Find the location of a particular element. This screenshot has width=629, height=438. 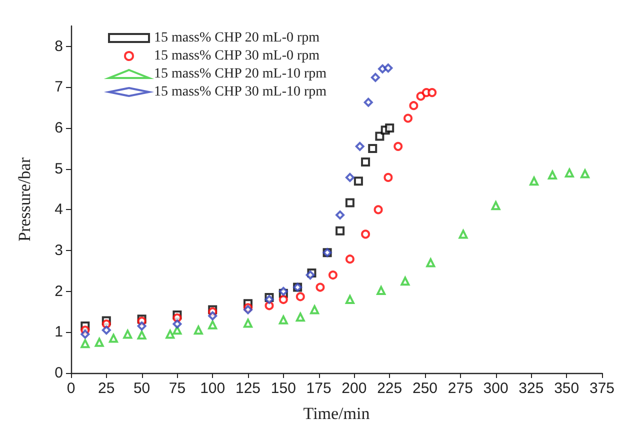

x-tick-label: 300 is located at coordinates (495, 388).